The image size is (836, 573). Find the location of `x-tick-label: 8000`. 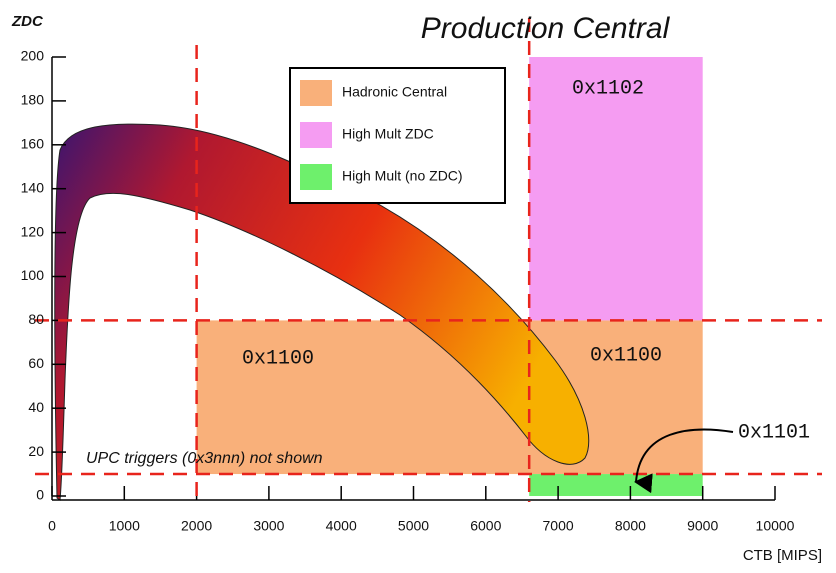

x-tick-label: 8000 is located at coordinates (630, 526).